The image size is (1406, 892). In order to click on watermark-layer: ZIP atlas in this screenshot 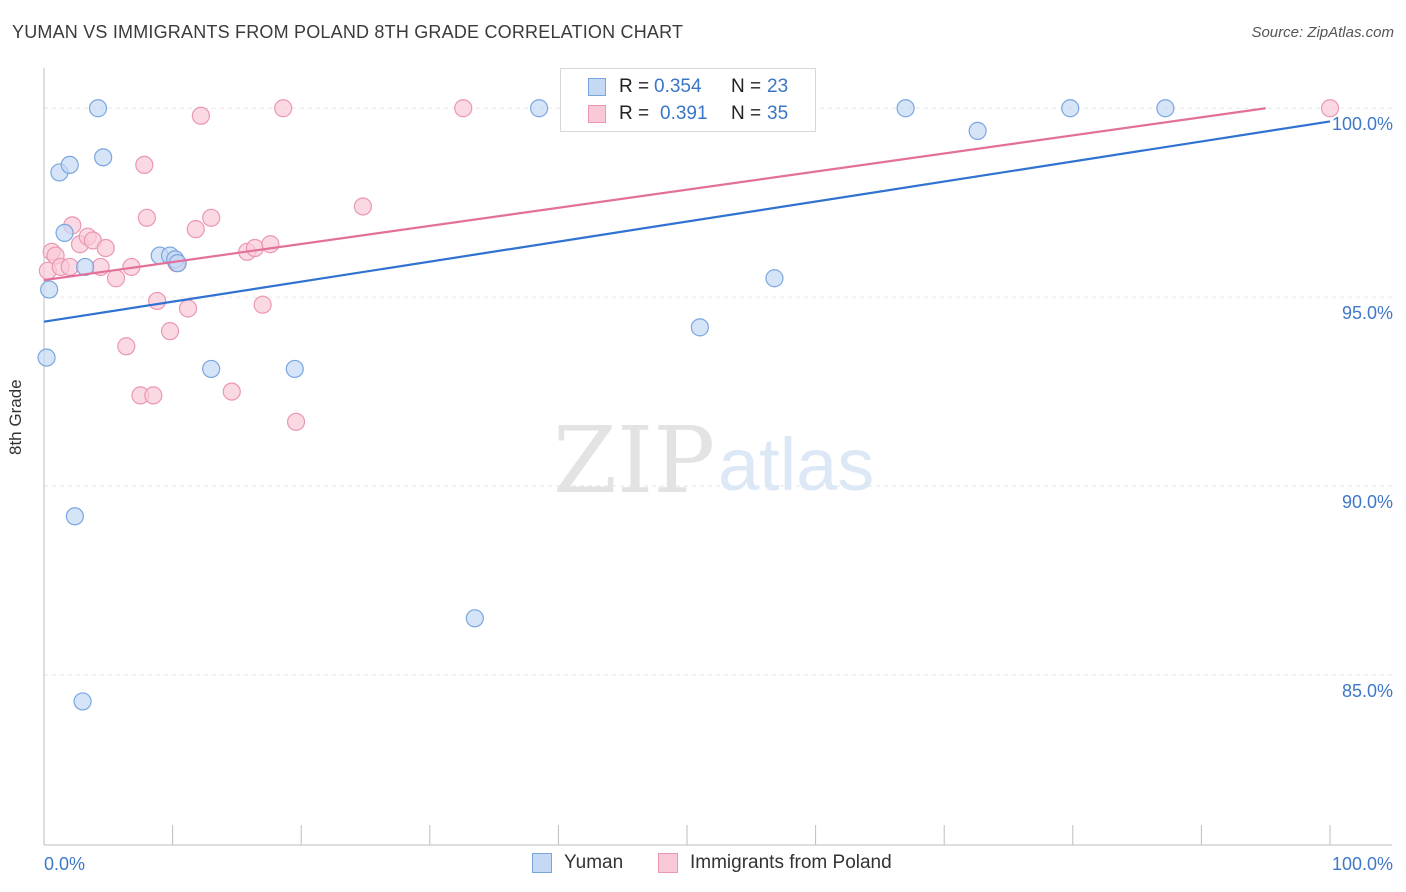, I will do `click(713, 460)`.